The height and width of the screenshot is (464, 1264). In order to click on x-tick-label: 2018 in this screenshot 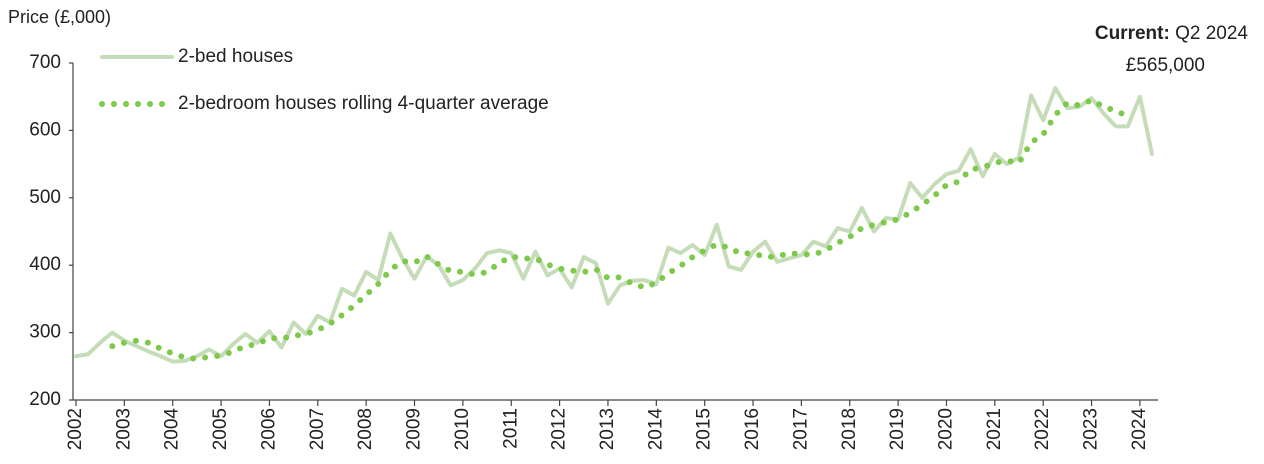, I will do `click(849, 429)`.